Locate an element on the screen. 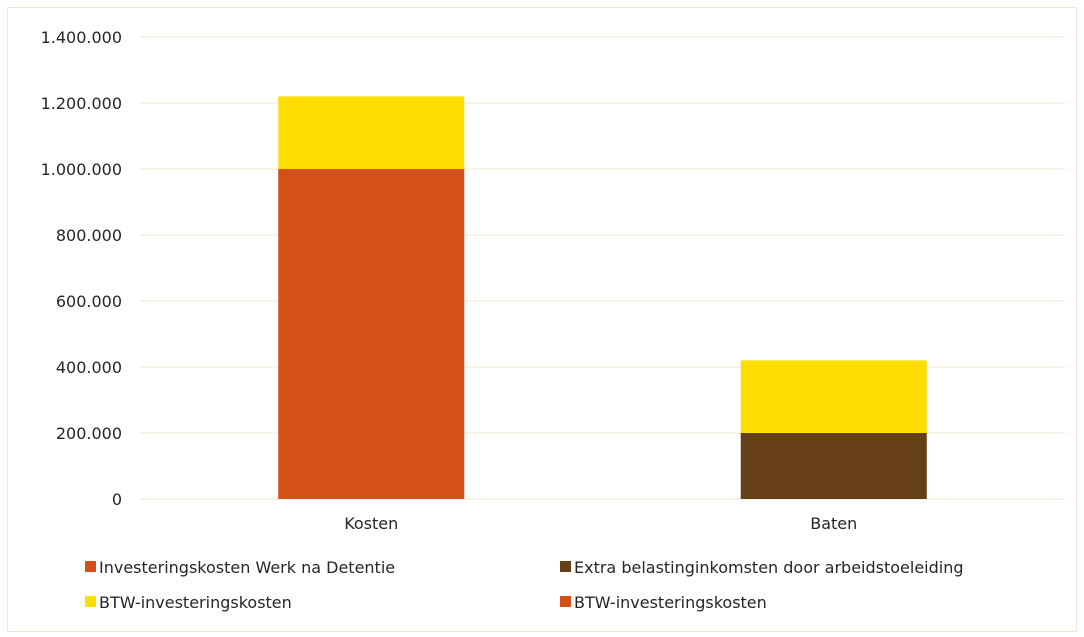 Image resolution: width=1084 pixels, height=637 pixels. y-tick-label: 600.000 is located at coordinates (89, 301).